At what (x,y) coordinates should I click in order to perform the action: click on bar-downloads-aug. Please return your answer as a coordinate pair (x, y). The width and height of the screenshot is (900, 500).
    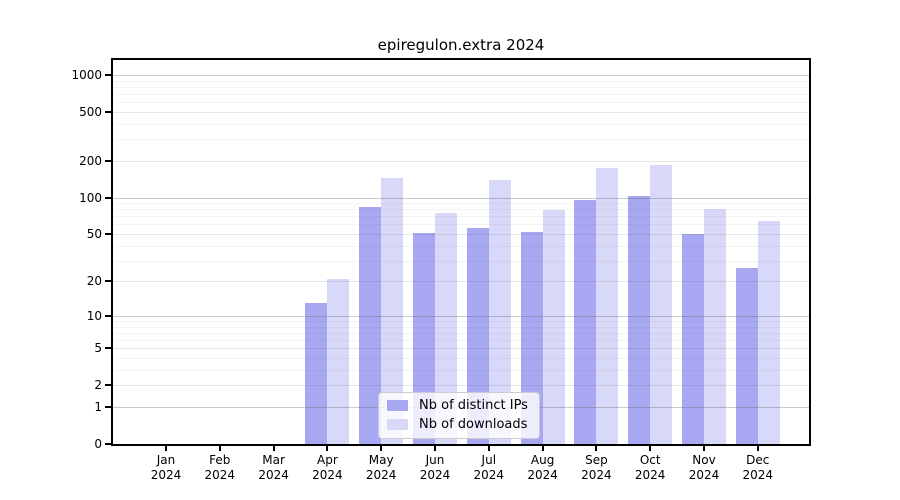
    Looking at the image, I should click on (553, 326).